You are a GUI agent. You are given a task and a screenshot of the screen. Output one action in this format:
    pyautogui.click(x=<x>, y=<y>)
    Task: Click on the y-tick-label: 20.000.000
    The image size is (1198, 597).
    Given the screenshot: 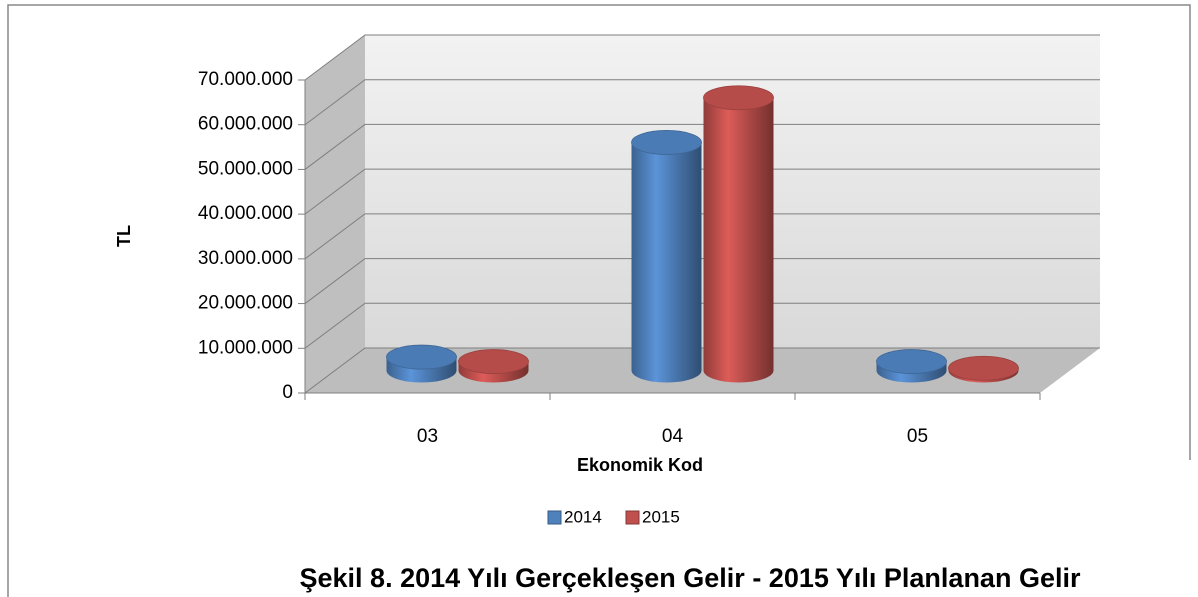 What is the action you would take?
    pyautogui.click(x=245, y=303)
    